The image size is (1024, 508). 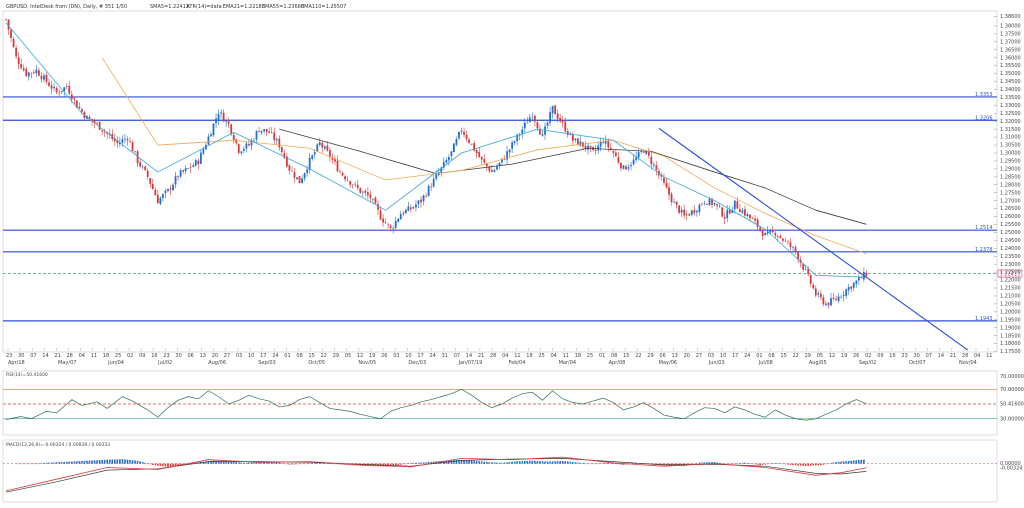 What do you see at coordinates (203, 7) in the screenshot?
I see `legend-entry: ATR(14)=data` at bounding box center [203, 7].